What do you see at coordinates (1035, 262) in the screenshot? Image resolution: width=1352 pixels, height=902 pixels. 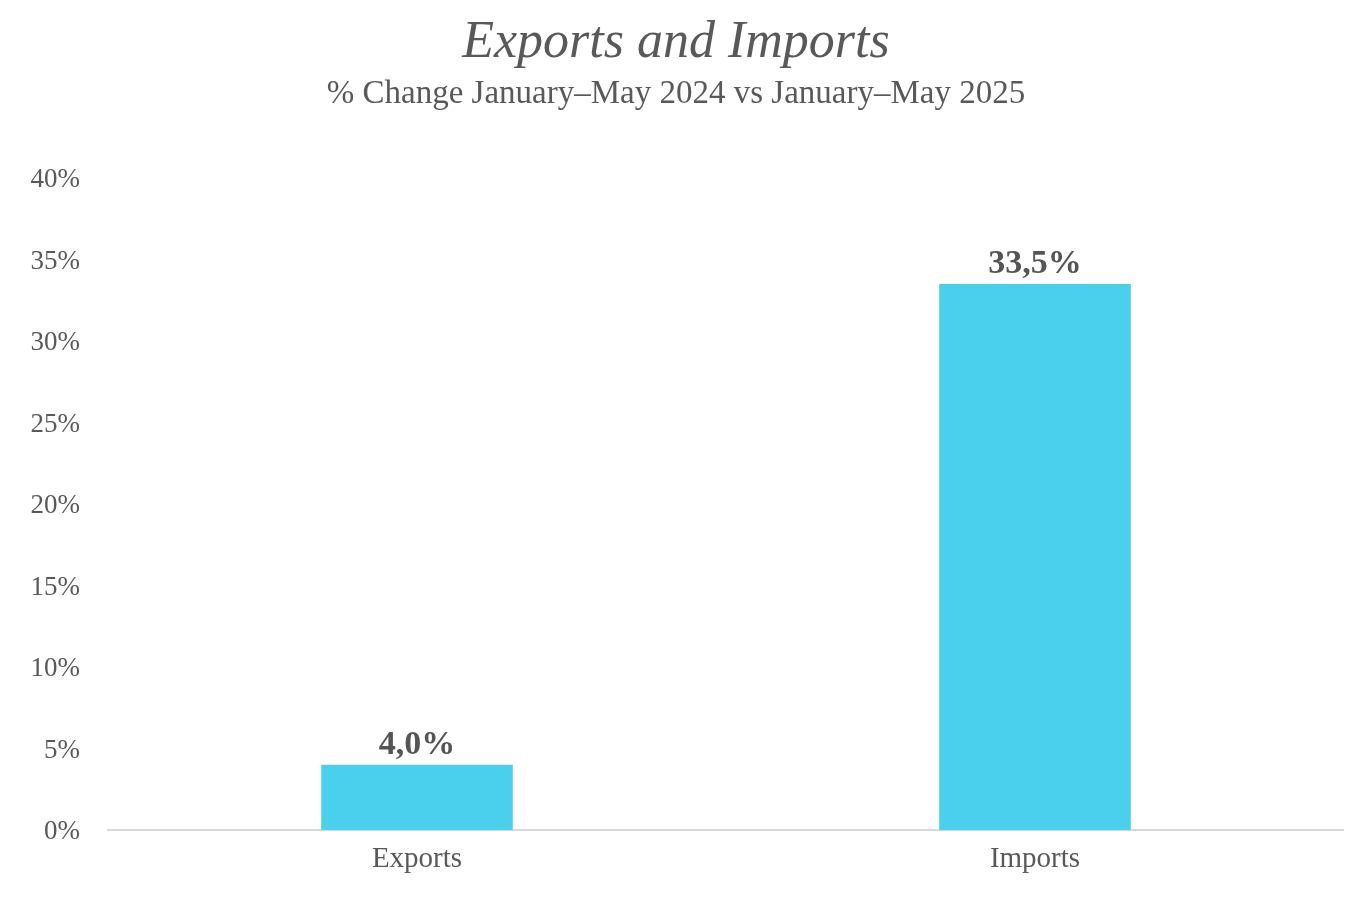 I see `data-label: 33,5%` at bounding box center [1035, 262].